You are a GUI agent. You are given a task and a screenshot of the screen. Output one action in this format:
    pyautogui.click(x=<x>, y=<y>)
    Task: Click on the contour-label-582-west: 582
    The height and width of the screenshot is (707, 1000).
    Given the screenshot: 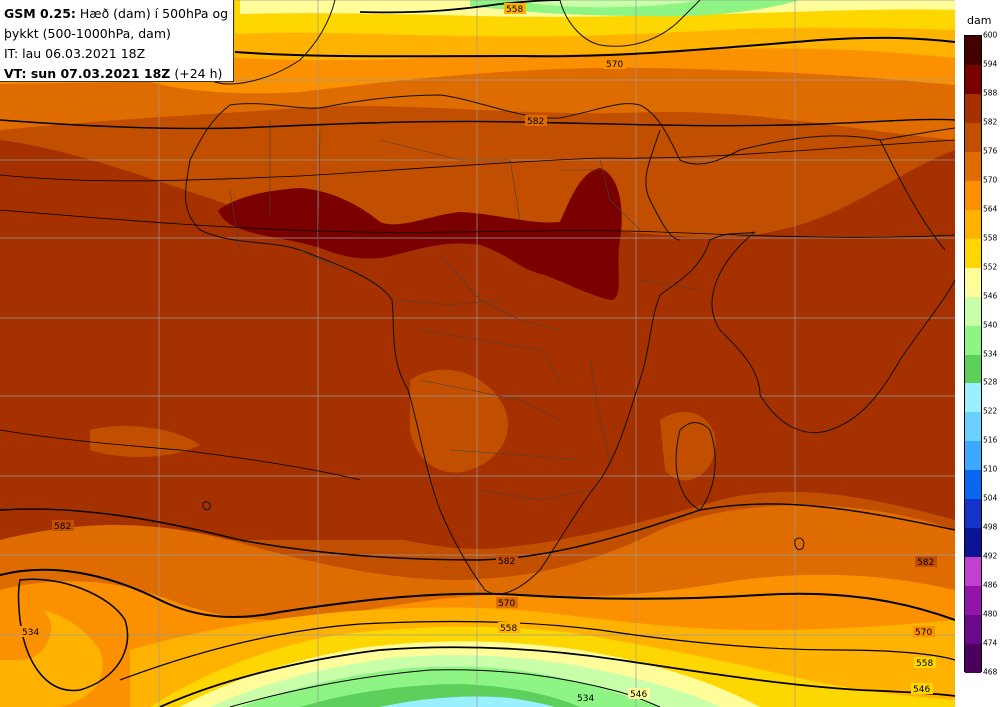 What is the action you would take?
    pyautogui.click(x=62, y=527)
    